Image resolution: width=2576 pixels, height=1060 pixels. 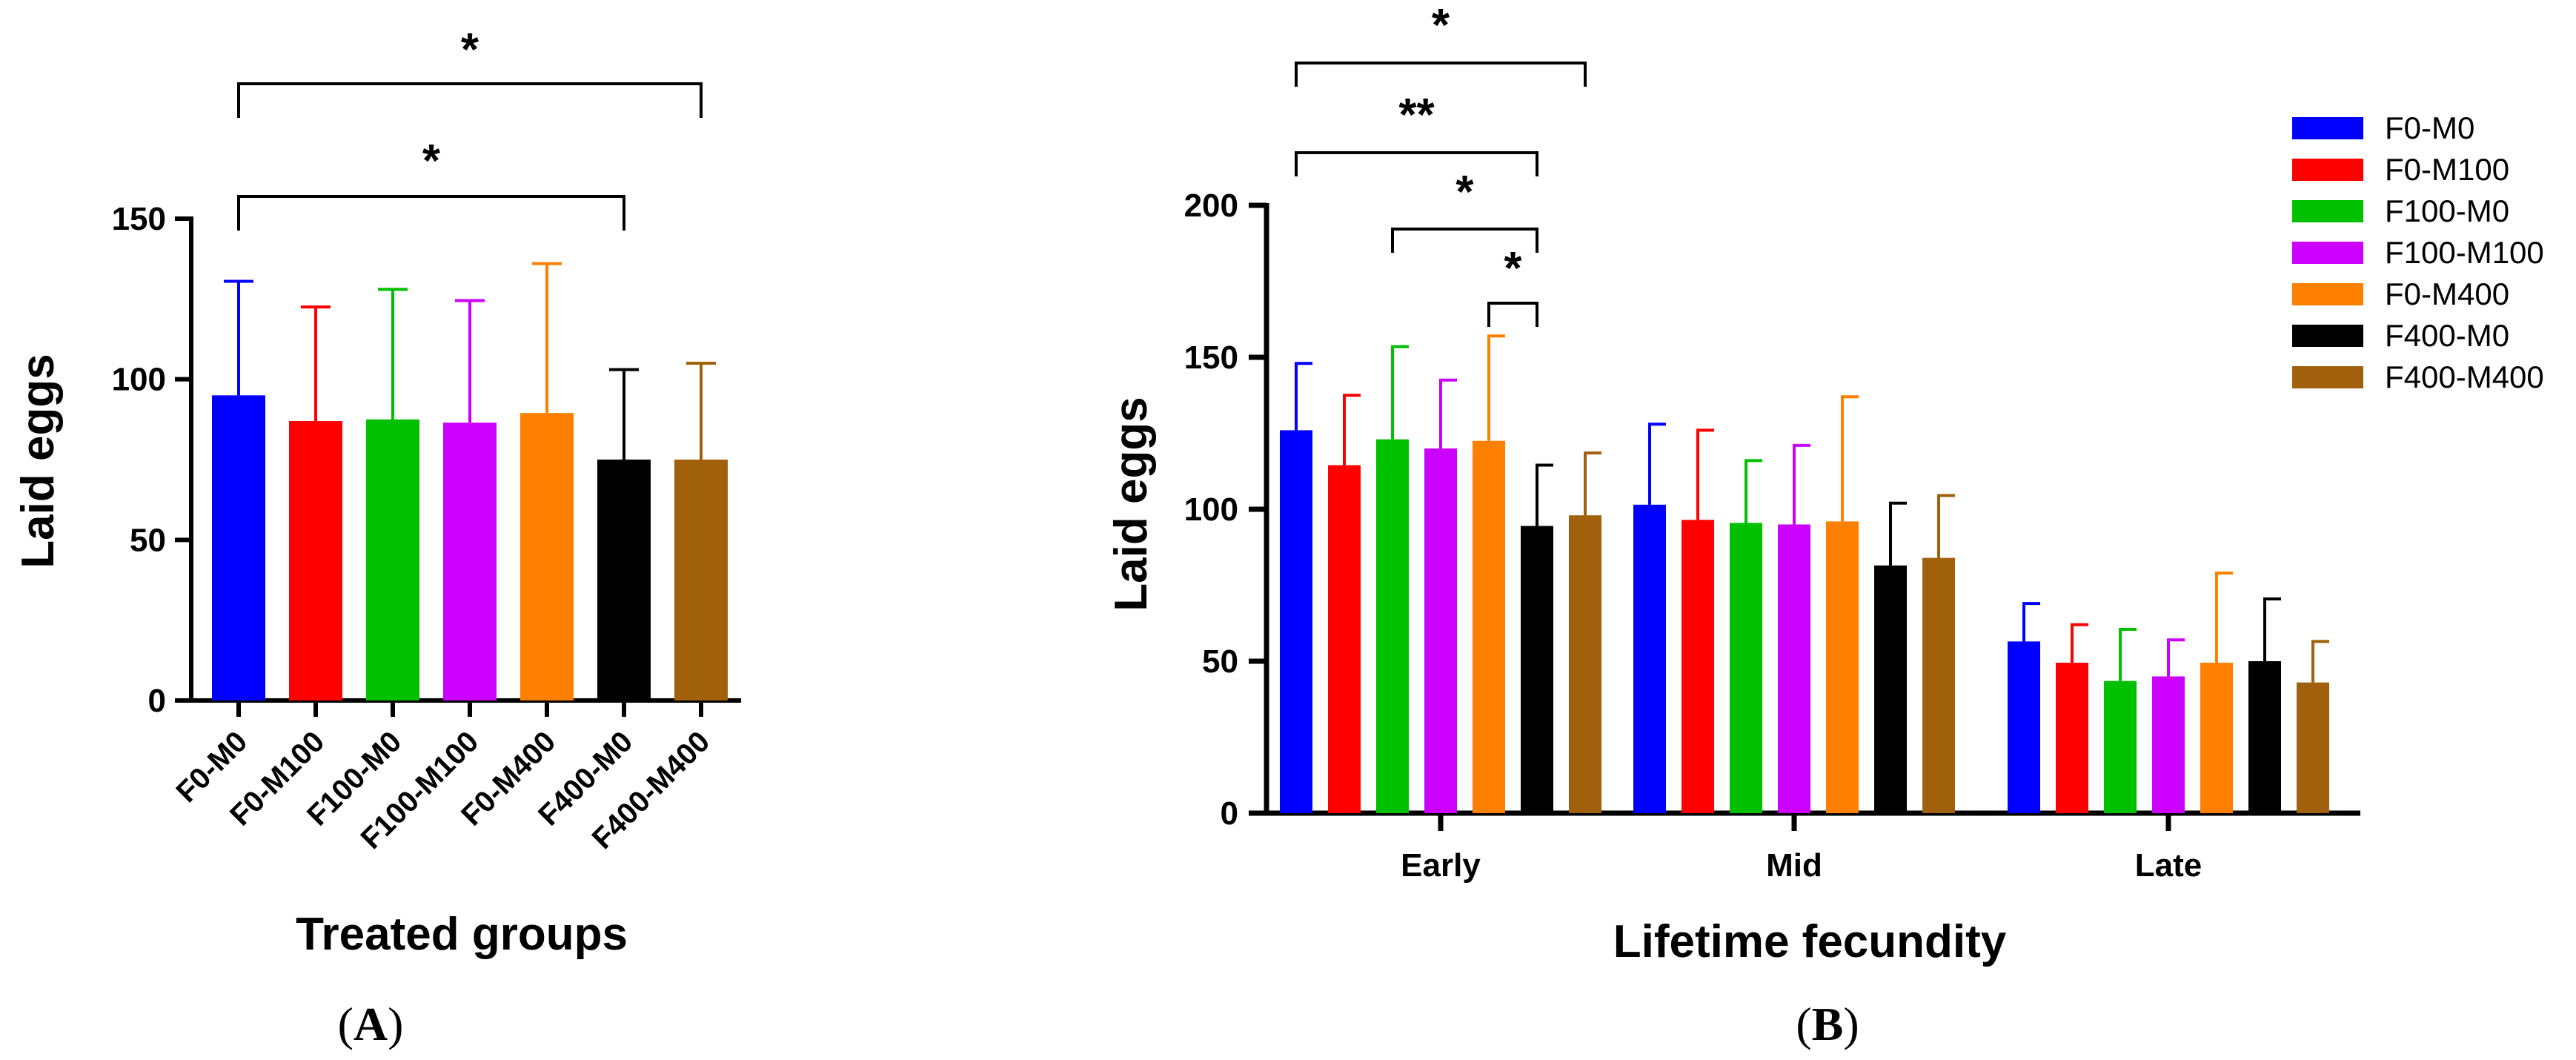 What do you see at coordinates (1794, 865) in the screenshot?
I see `panel-b-x-tick-label: Mid` at bounding box center [1794, 865].